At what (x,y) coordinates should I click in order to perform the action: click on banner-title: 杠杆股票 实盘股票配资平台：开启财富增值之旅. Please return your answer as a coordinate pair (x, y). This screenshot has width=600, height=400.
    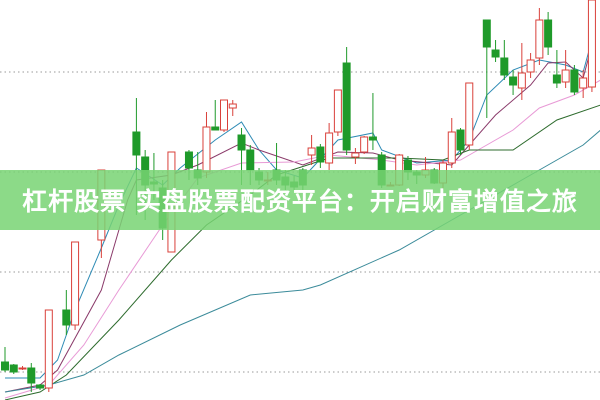
    Looking at the image, I should click on (300, 201).